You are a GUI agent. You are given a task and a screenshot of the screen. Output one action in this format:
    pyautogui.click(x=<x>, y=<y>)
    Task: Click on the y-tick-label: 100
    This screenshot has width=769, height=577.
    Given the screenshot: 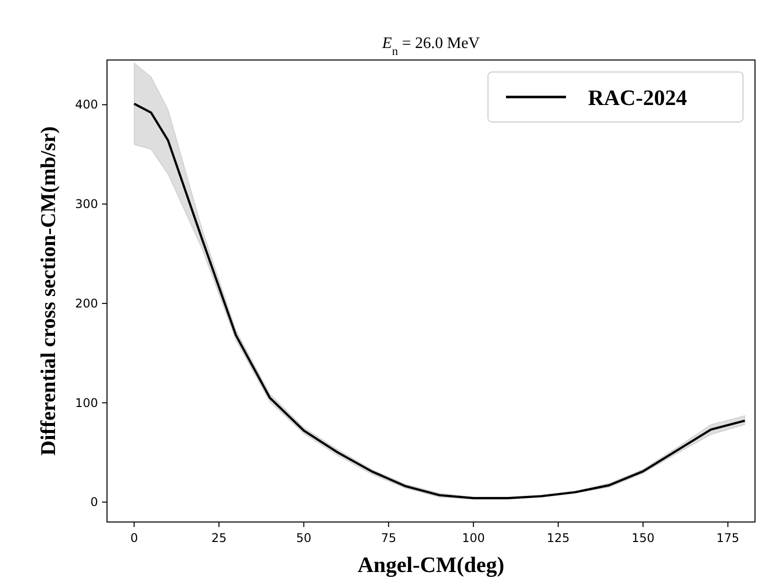 What is the action you would take?
    pyautogui.click(x=86, y=403)
    